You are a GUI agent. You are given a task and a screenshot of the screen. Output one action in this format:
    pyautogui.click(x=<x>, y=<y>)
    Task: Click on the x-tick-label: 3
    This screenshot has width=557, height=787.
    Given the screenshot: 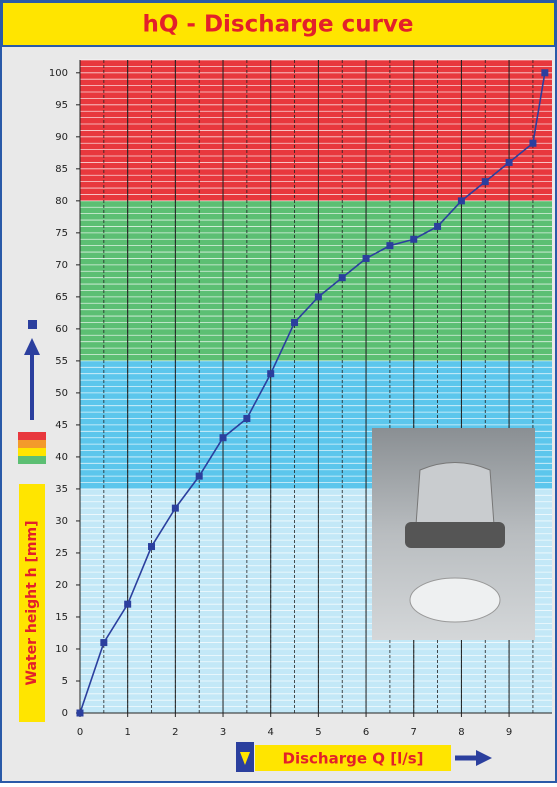 What is the action you would take?
    pyautogui.click(x=223, y=732)
    